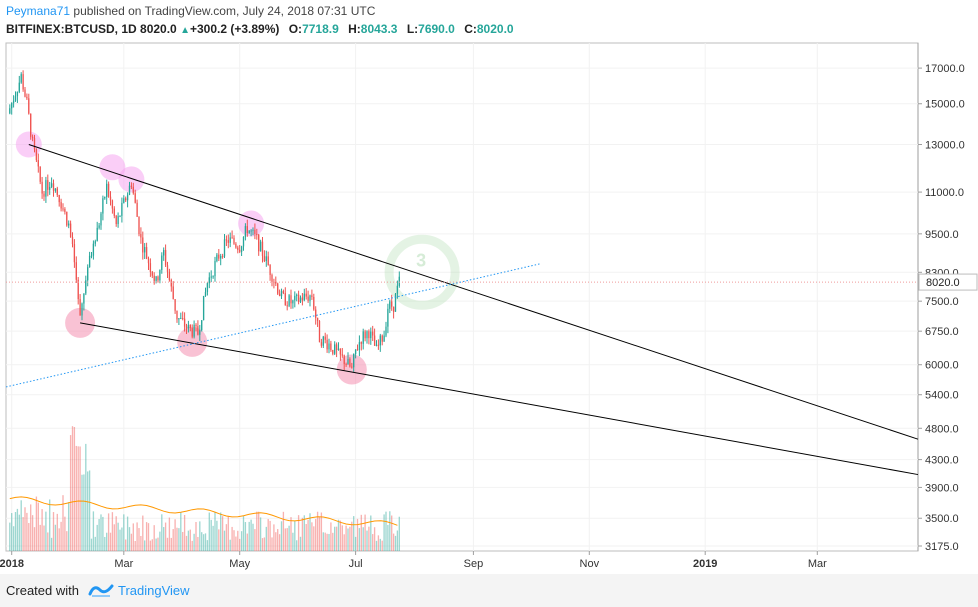 Image resolution: width=978 pixels, height=607 pixels. What do you see at coordinates (239, 564) in the screenshot?
I see `x-tick-label: May` at bounding box center [239, 564].